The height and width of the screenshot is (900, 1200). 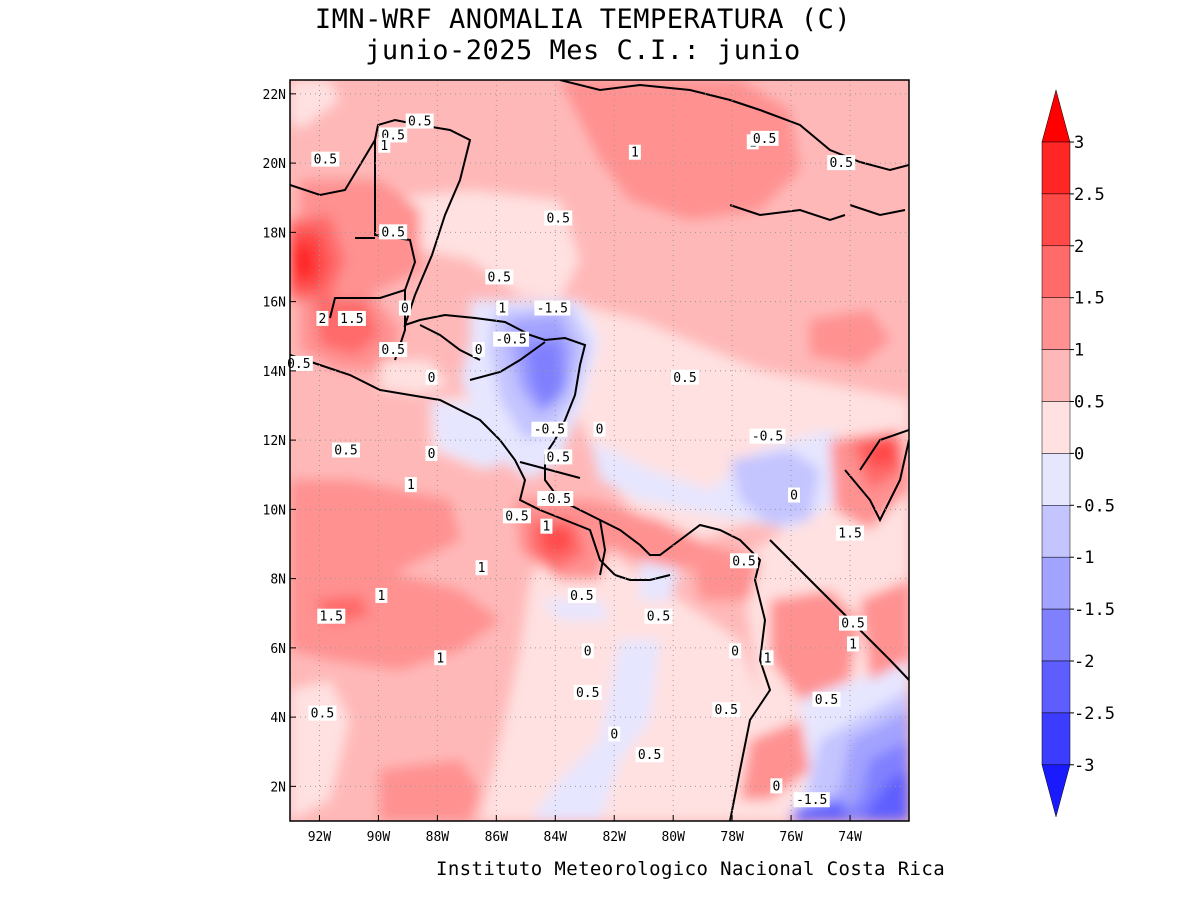 I want to click on lon-tick-label: 92W, so click(x=320, y=837).